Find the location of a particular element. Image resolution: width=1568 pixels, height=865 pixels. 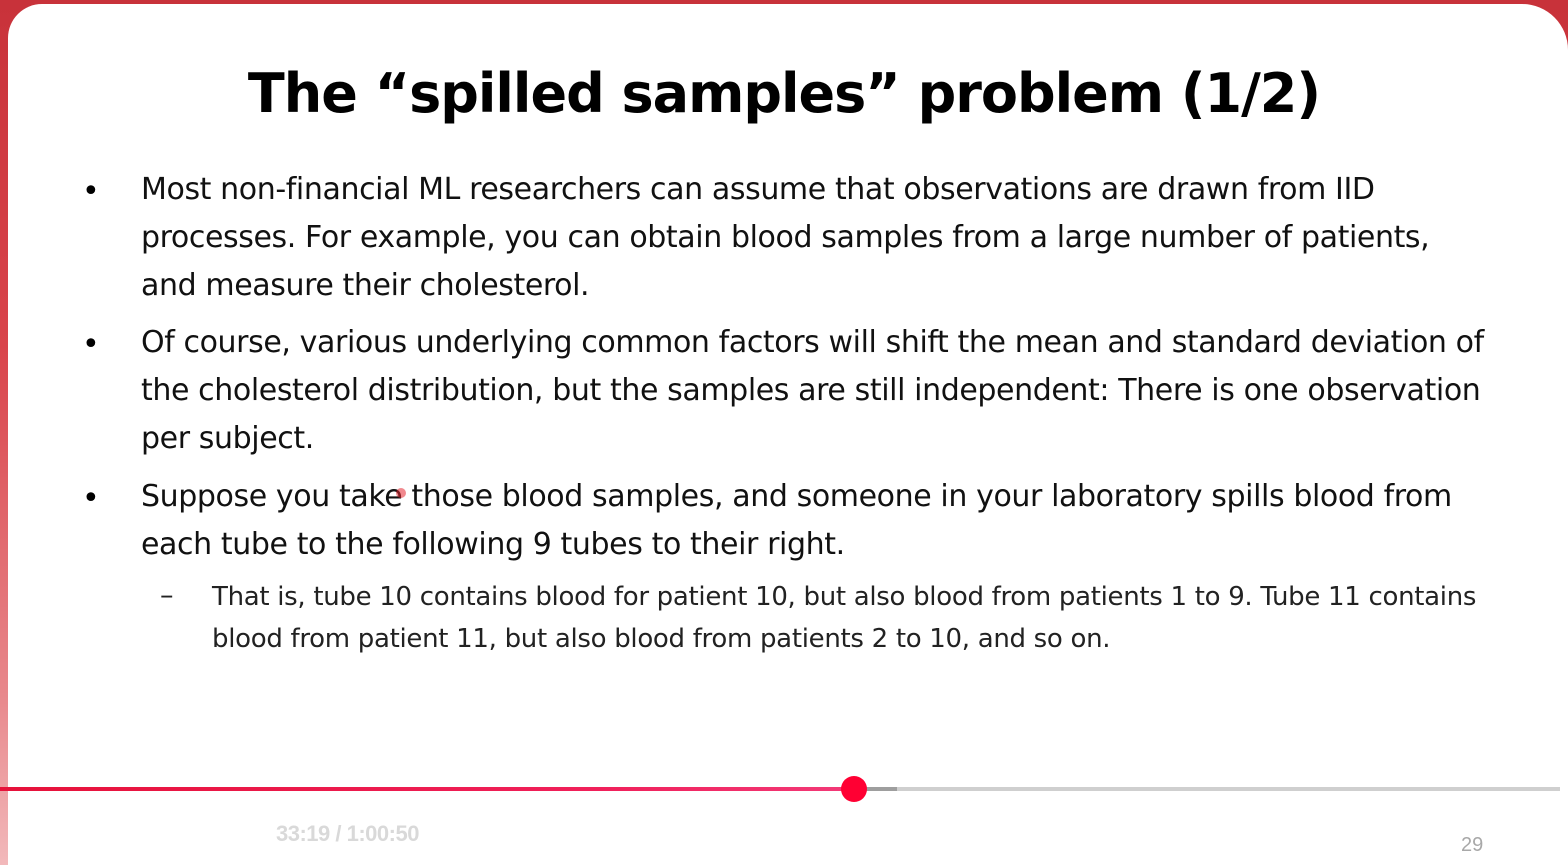

progress-scrubber-handle is located at coordinates (854, 789).